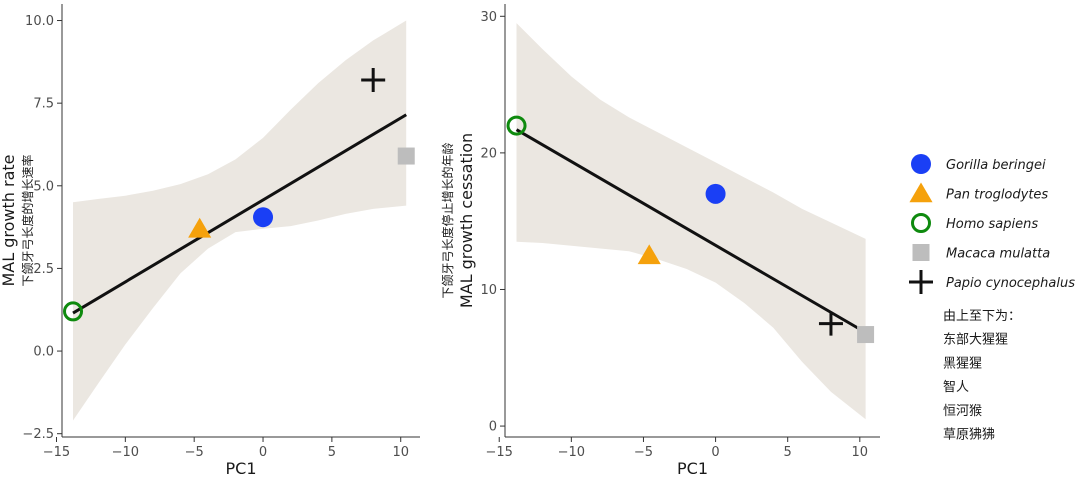  I want to click on y-tick-label: 7.5, so click(43, 104).